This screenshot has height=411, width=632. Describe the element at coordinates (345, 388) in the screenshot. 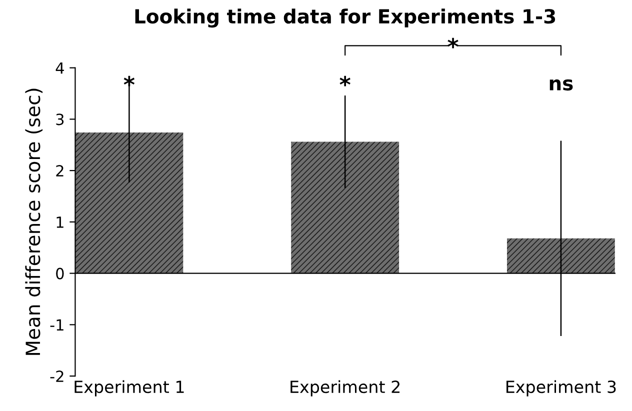

I see `x-tick-label: Experiment 2` at that location.